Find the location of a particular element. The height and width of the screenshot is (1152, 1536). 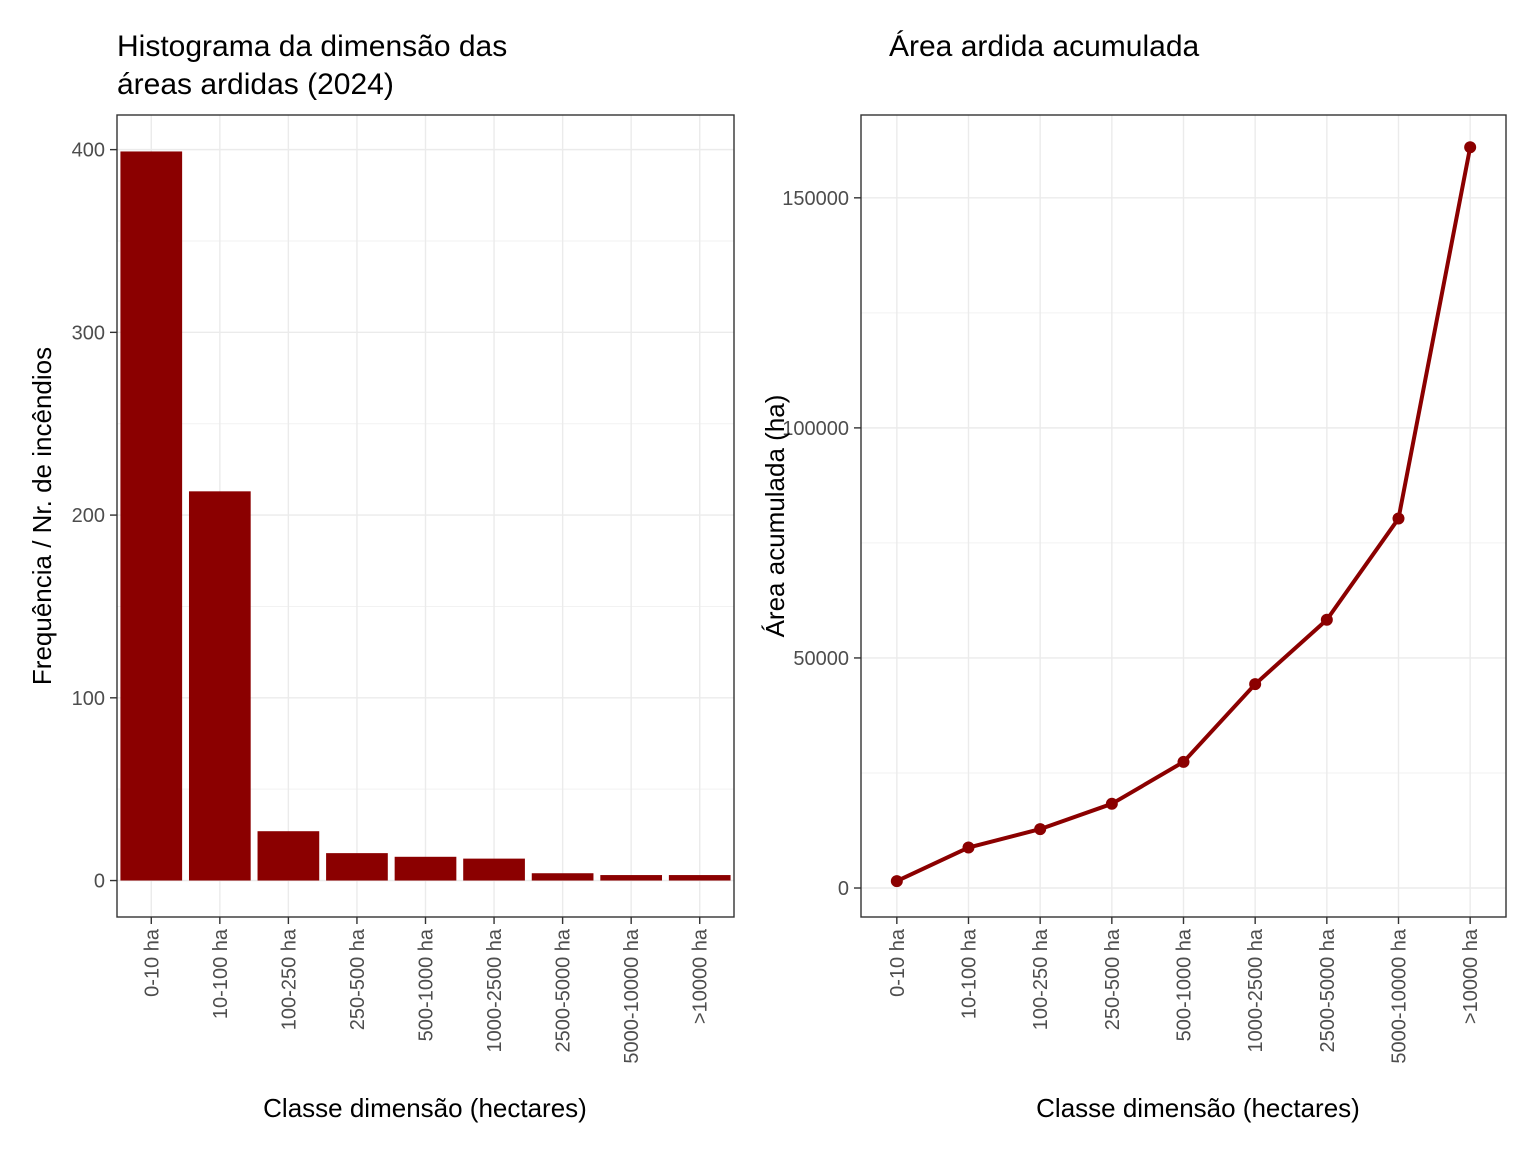

y-tick-label: 200 is located at coordinates (88, 516).